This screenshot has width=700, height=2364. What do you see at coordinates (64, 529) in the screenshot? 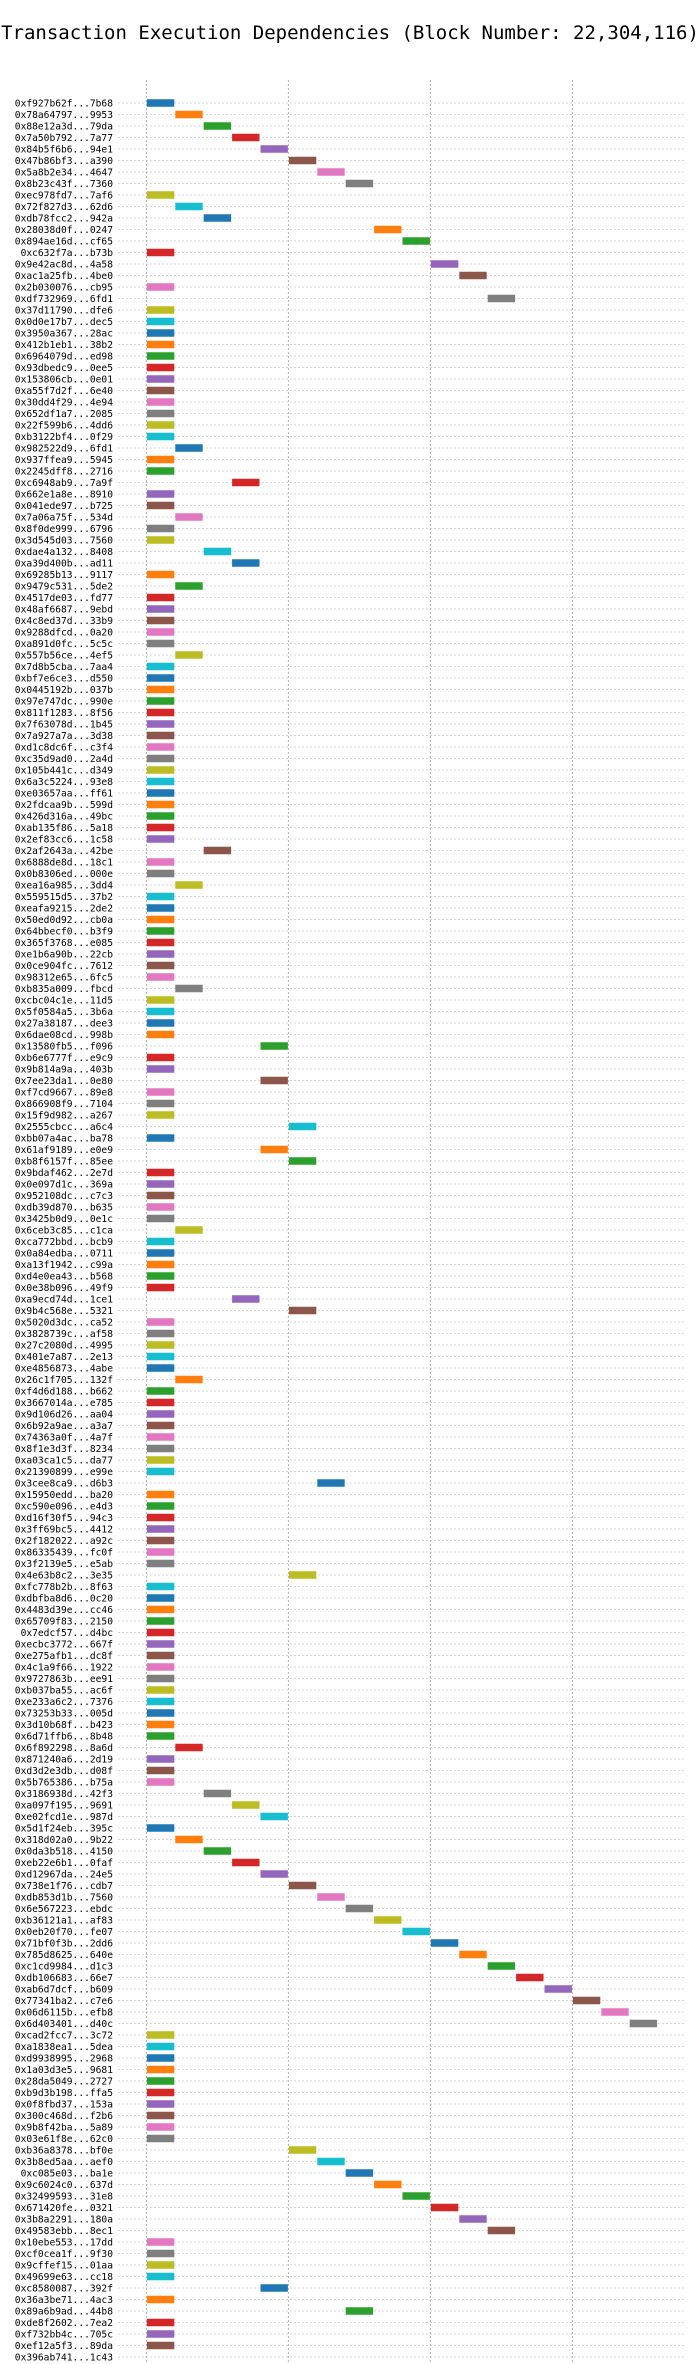
I see `transaction-label: 0x8f0de999...6796` at bounding box center [64, 529].